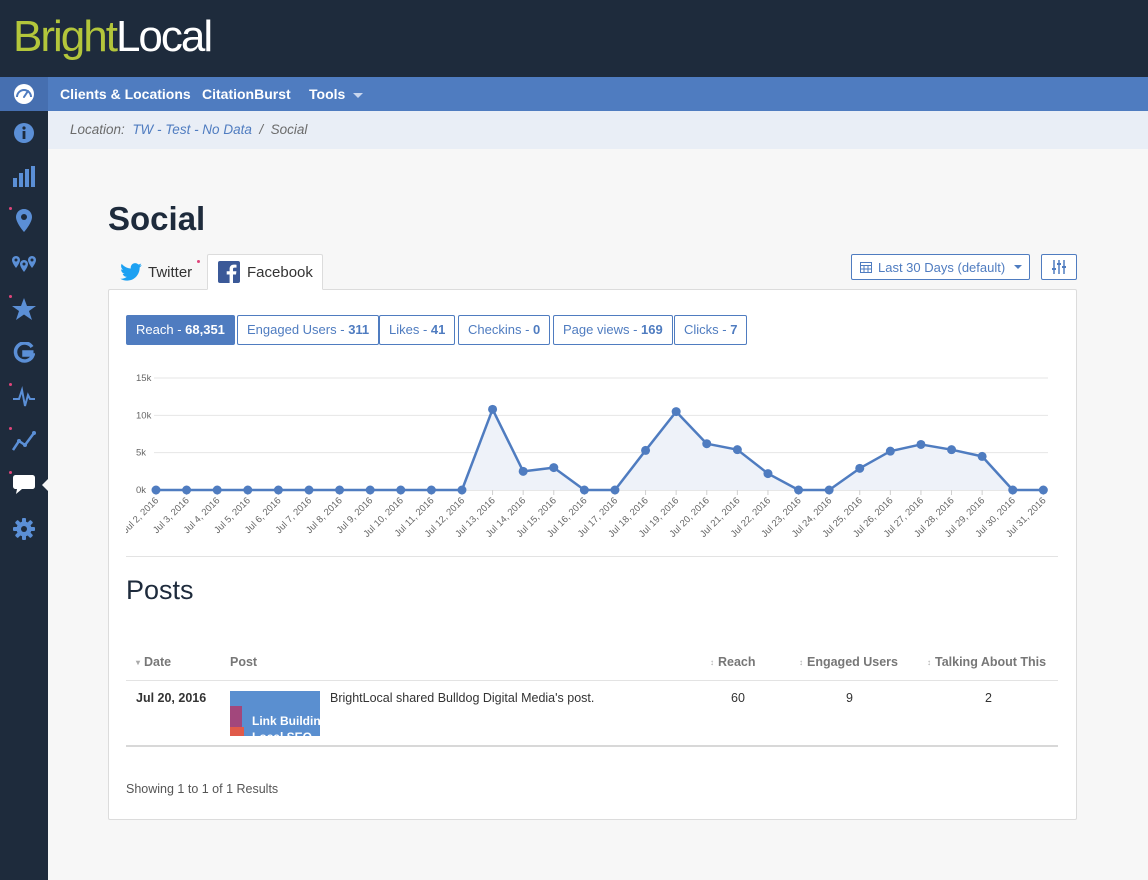  I want to click on date-range-dropdown: Last 30 Days (default), so click(940, 267).